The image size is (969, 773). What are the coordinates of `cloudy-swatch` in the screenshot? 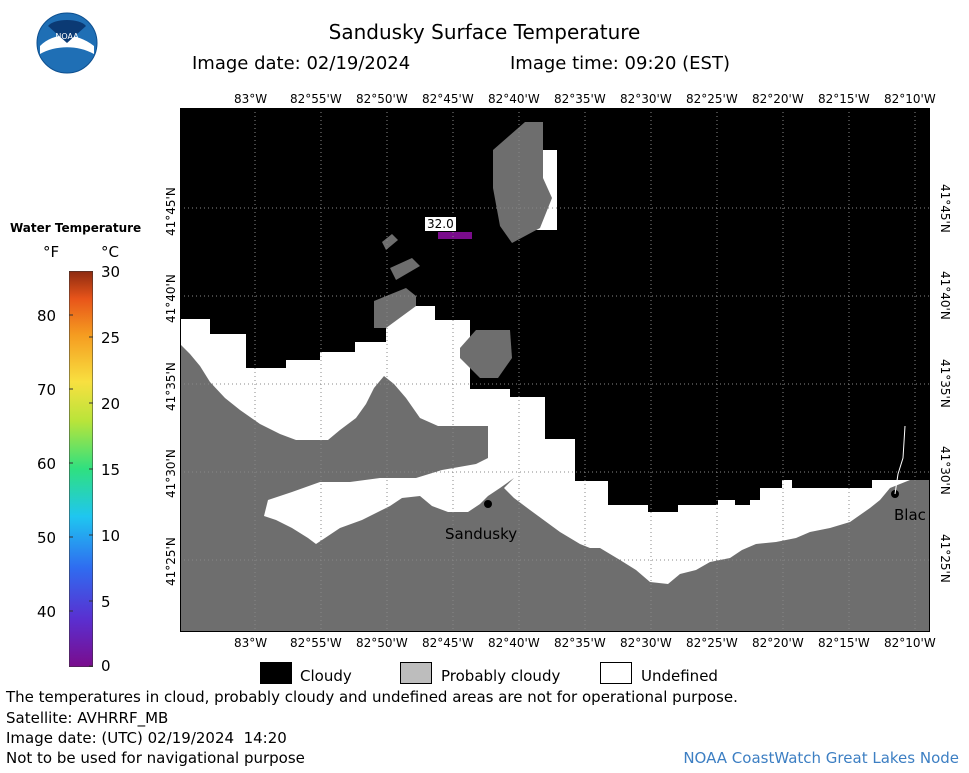 It's located at (276, 673).